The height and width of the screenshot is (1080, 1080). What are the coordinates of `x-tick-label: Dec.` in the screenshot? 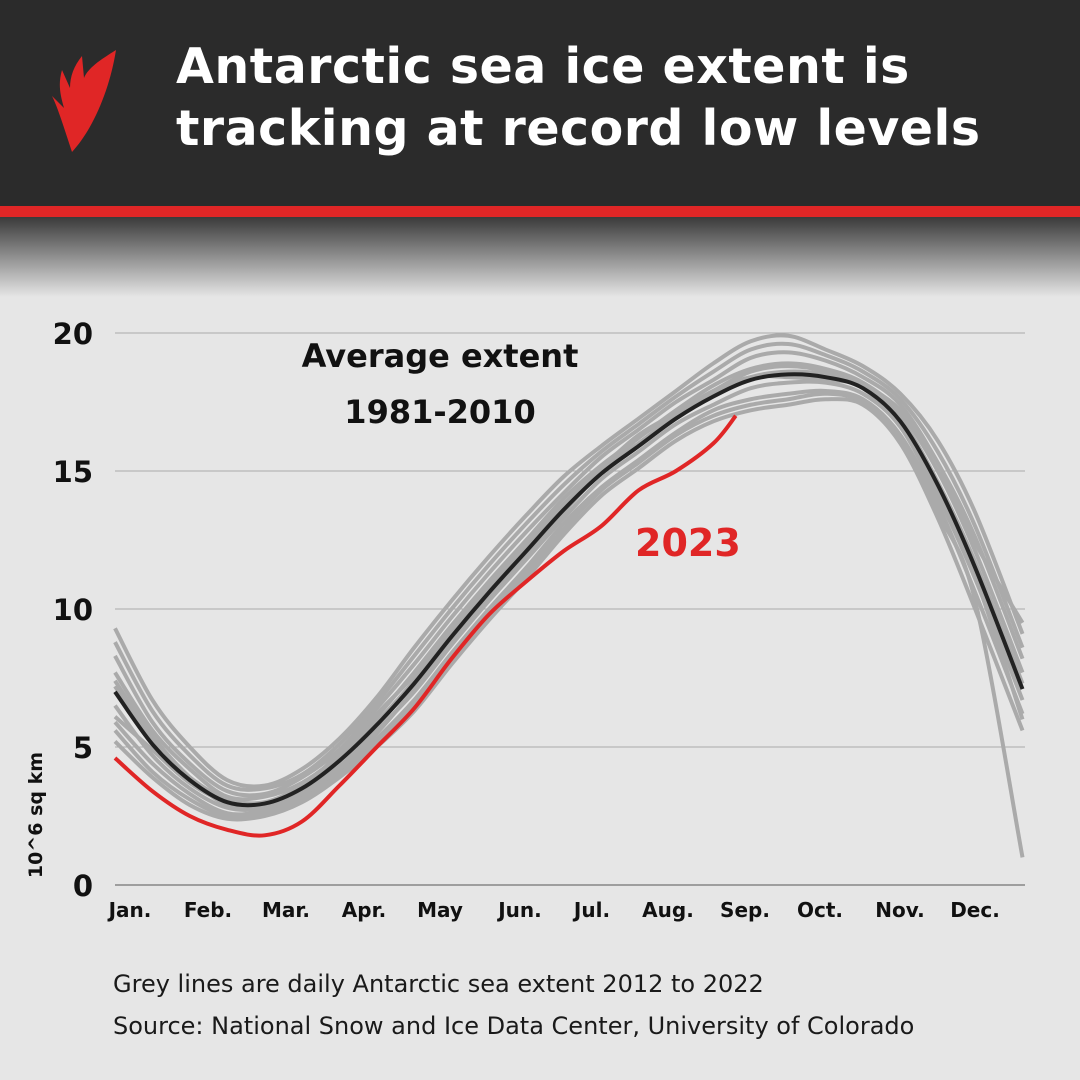 It's located at (975, 910).